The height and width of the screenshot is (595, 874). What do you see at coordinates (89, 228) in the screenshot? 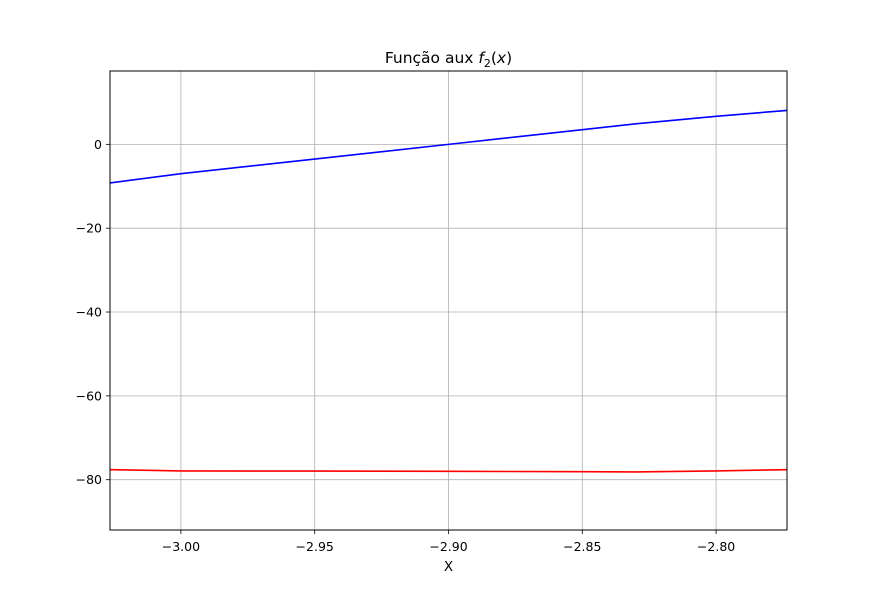
I see `y-tick-label: −20` at bounding box center [89, 228].